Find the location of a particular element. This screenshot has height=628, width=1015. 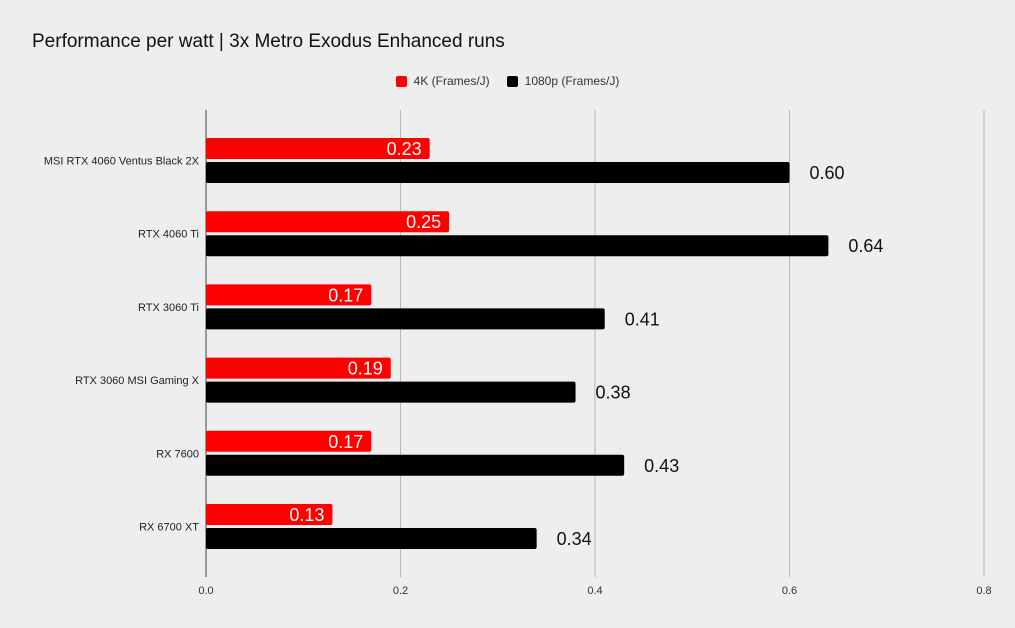

data-label-4k: 0.25 is located at coordinates (423, 222).